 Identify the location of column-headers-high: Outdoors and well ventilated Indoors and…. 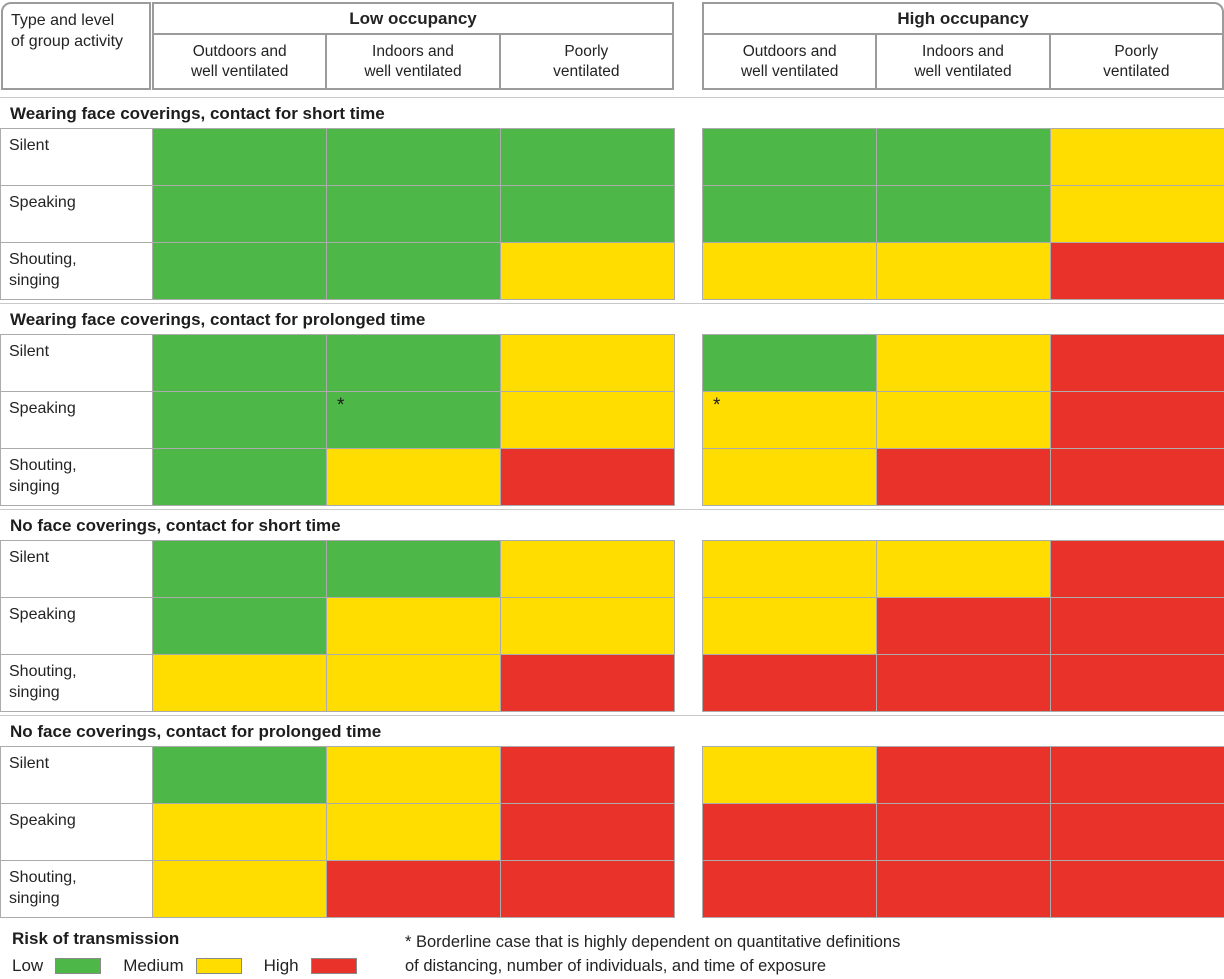
(963, 61).